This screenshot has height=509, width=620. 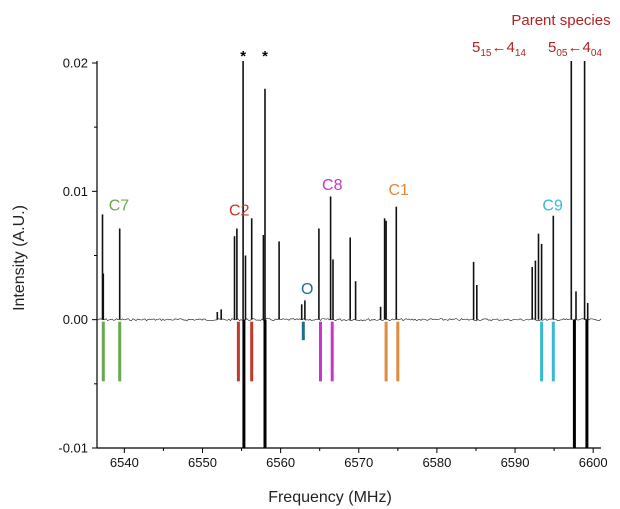 I want to click on assignment-label-c2: C2, so click(x=239, y=211).